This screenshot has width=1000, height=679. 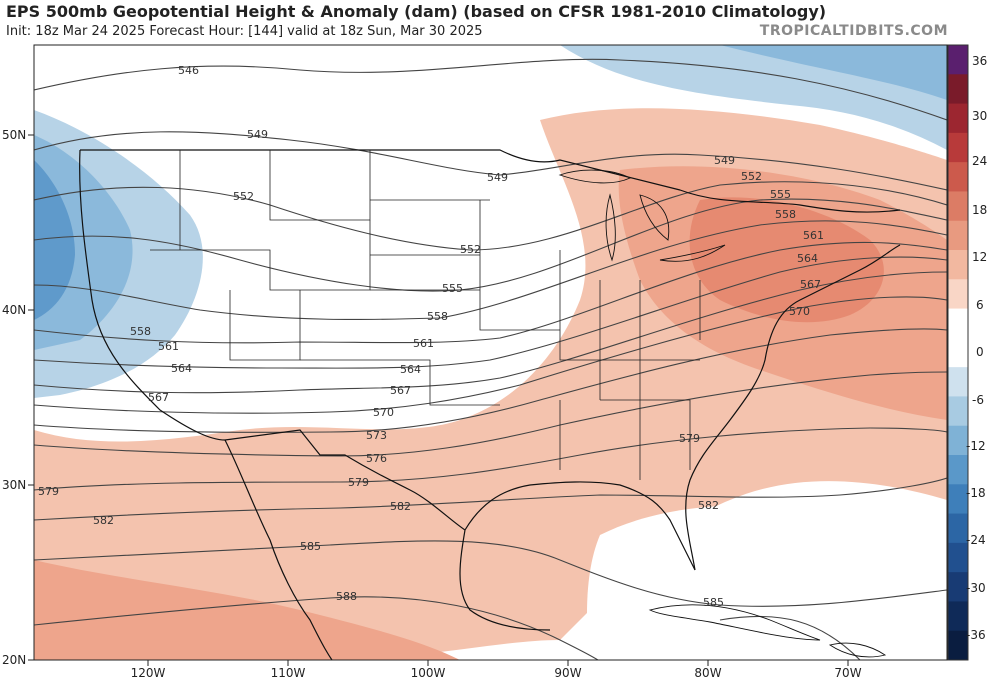 I want to click on contour-label: 576, so click(x=376, y=458).